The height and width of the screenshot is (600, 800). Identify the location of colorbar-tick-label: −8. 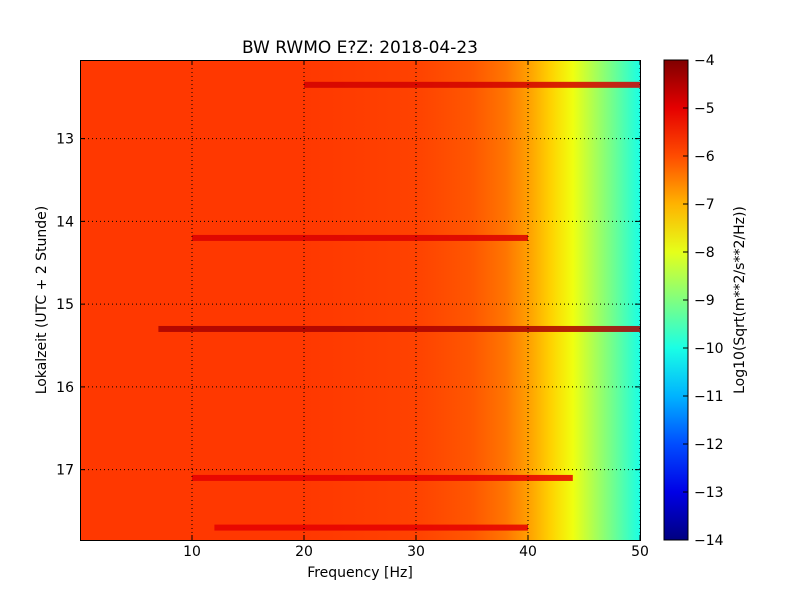
(704, 253).